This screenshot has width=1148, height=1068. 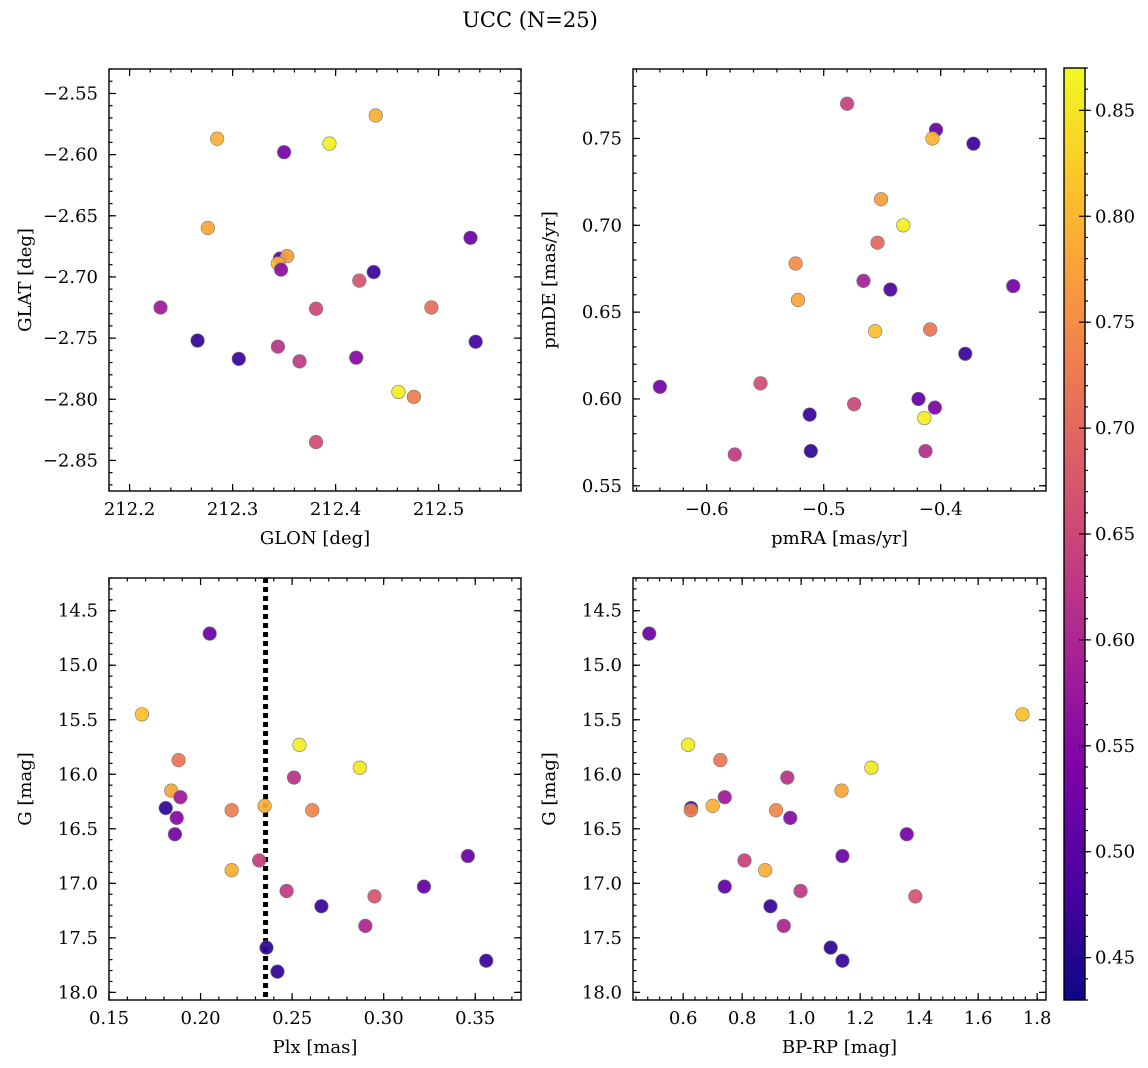 What do you see at coordinates (233, 509) in the screenshot?
I see `x-tick-label: 212.3` at bounding box center [233, 509].